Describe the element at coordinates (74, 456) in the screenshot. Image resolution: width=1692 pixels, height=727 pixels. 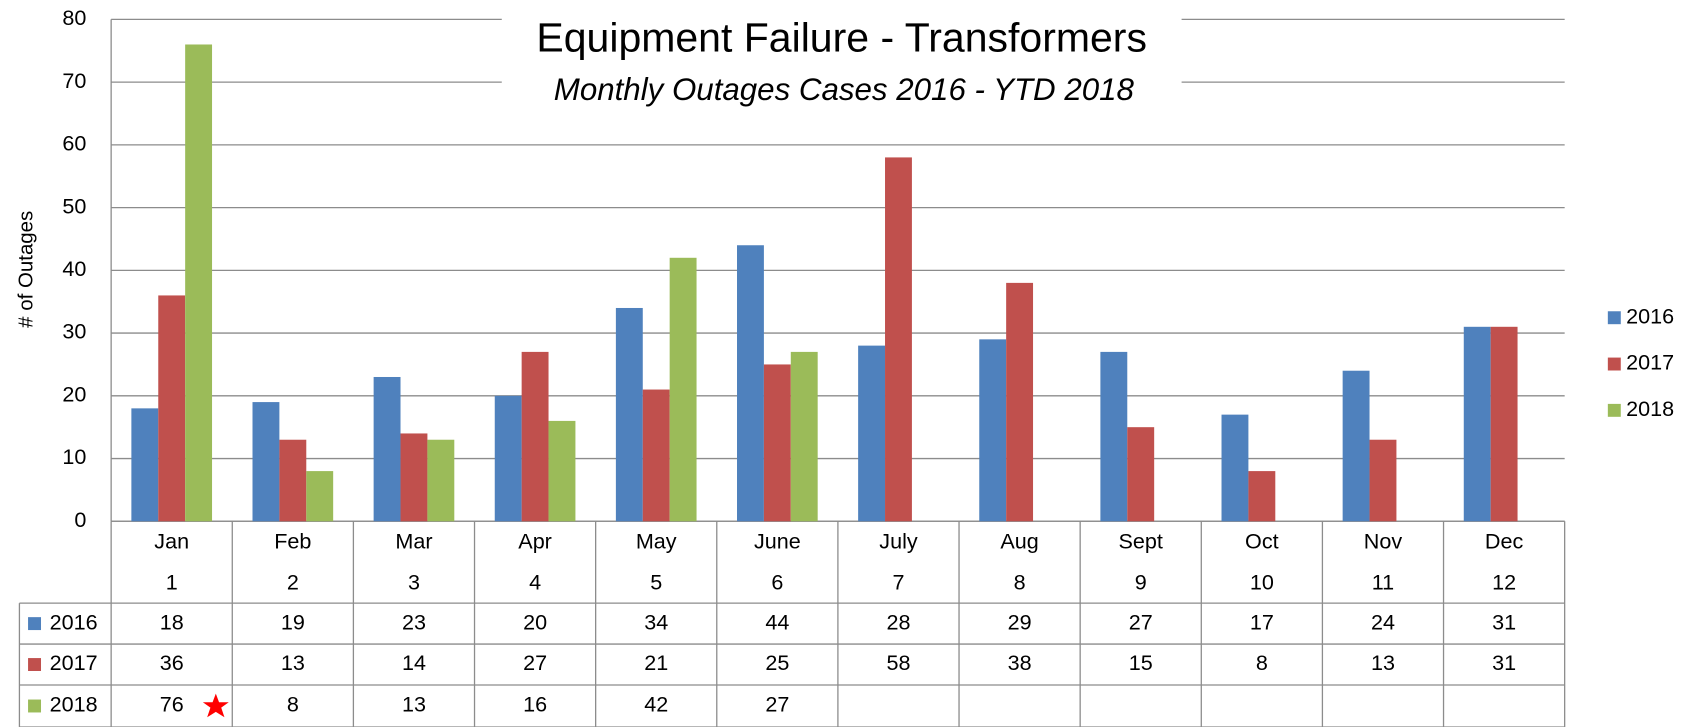
I see `y-tick-label: 10` at that location.